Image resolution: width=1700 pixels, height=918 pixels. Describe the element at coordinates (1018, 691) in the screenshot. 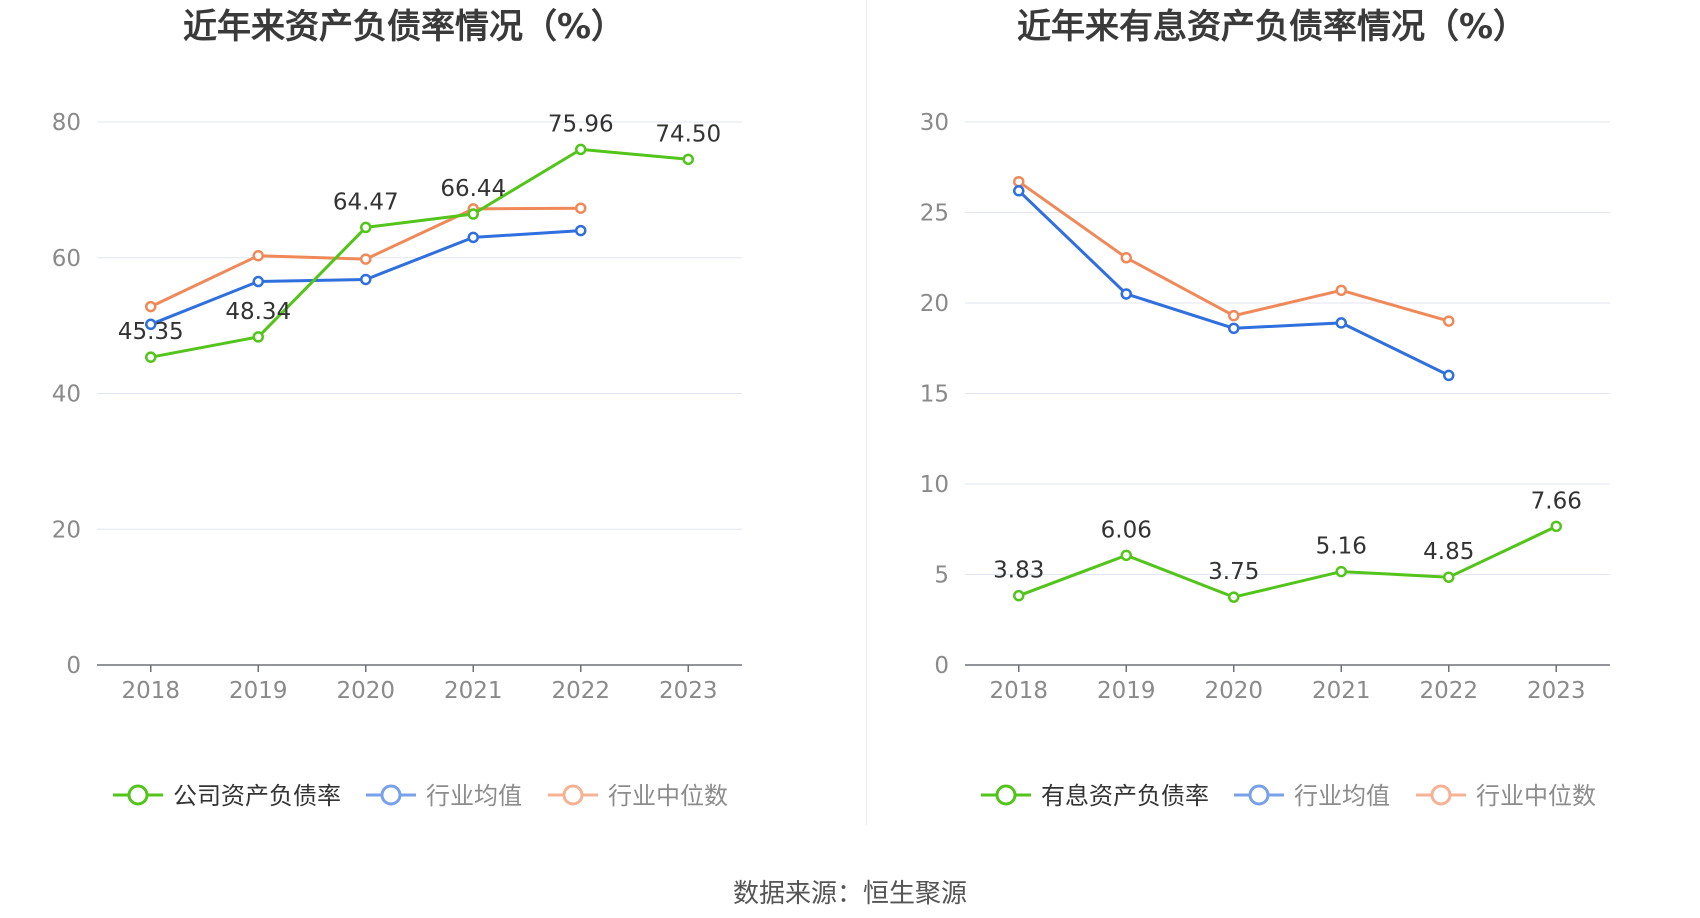

I see `right-x-tick-label: 2018` at that location.